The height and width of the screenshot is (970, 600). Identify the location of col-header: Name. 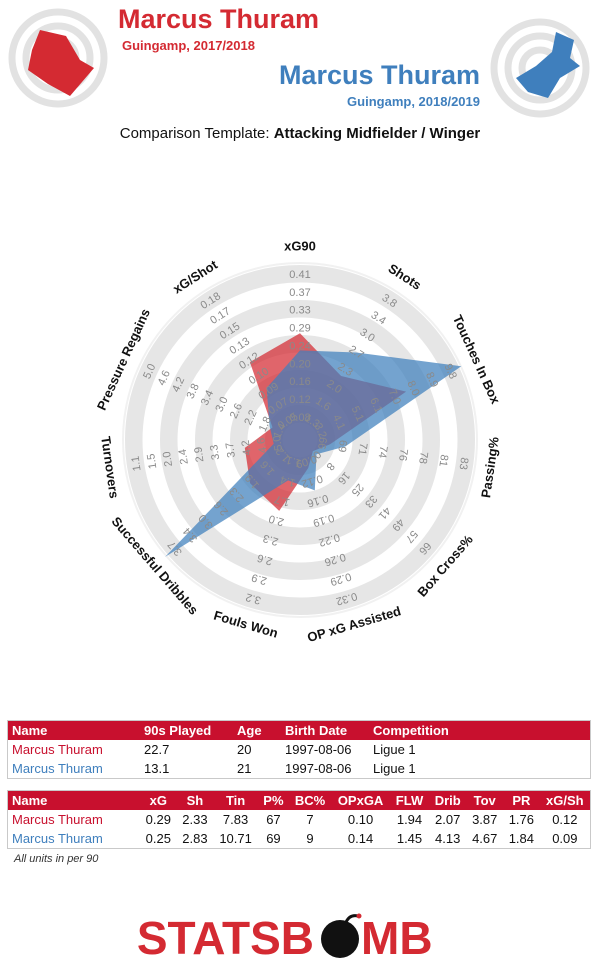
(73, 800).